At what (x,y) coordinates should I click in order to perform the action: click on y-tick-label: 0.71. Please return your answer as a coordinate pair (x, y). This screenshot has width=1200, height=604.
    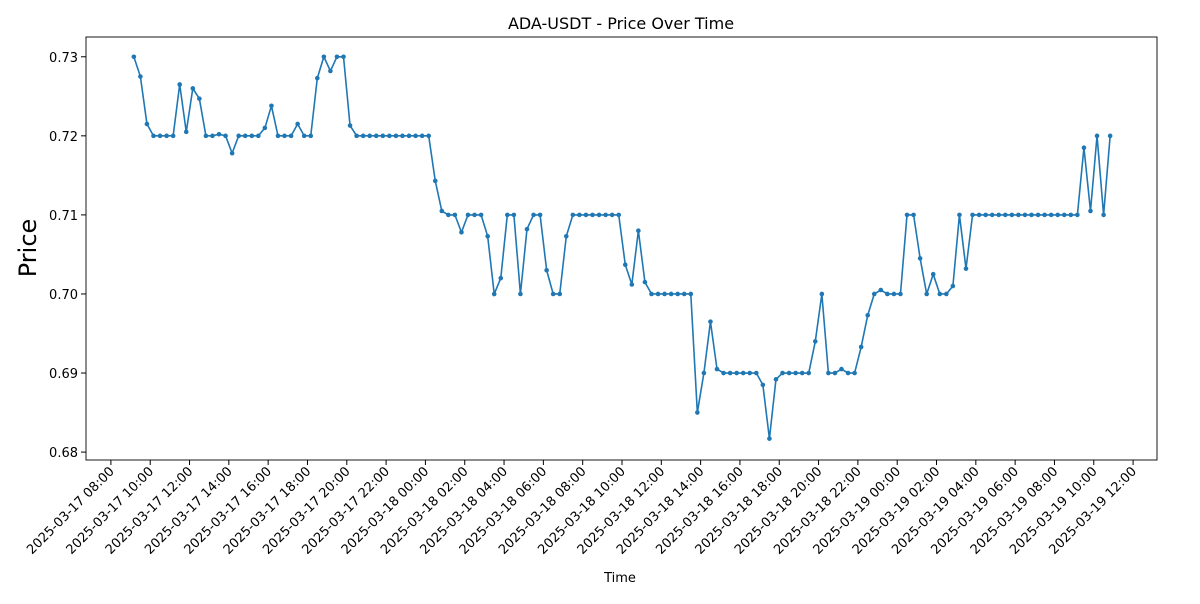
    Looking at the image, I should click on (63, 216).